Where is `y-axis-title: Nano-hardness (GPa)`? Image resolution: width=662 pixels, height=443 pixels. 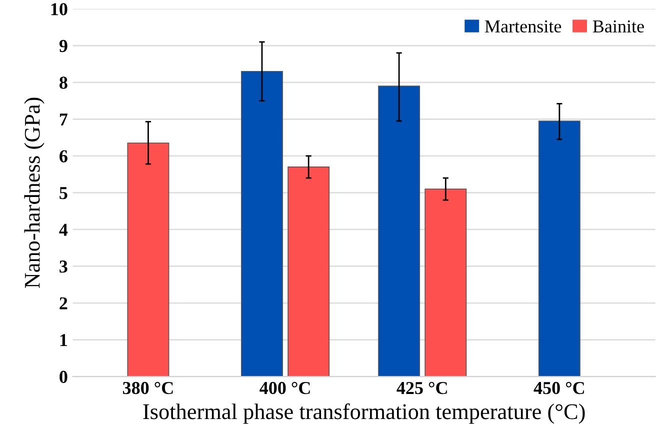 y-axis-title: Nano-hardness (GPa) is located at coordinates (34, 193).